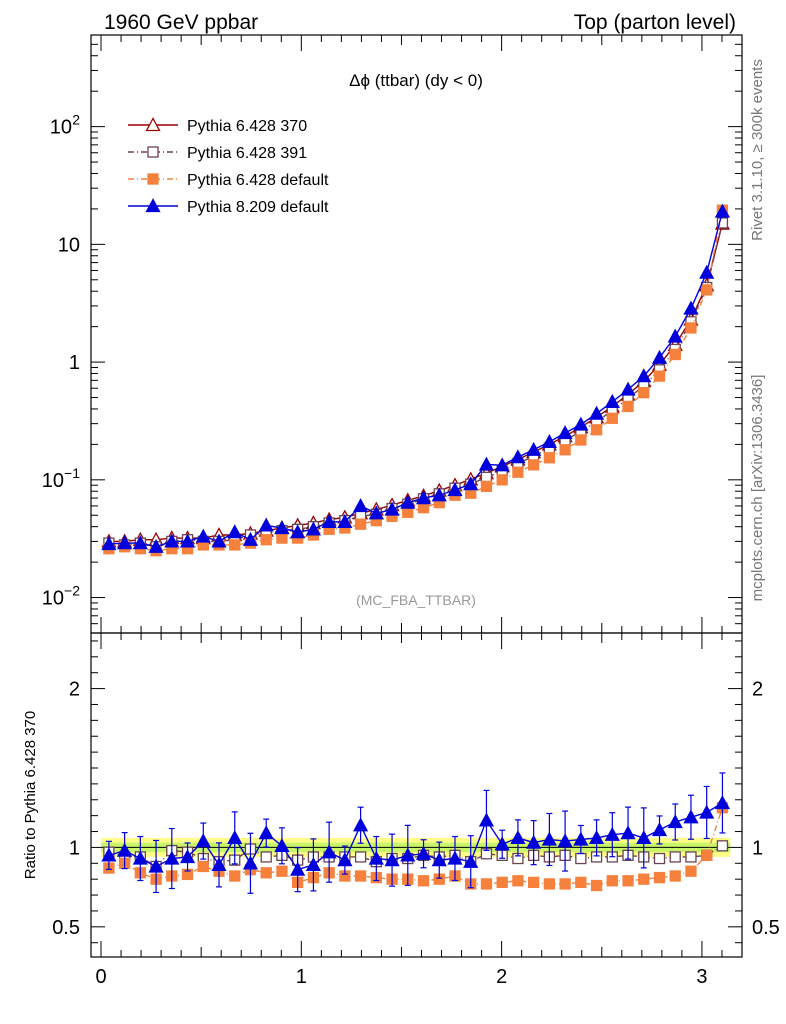 The height and width of the screenshot is (1024, 786). Describe the element at coordinates (757, 488) in the screenshot. I see `mcplots-label: mcplots.cern.ch [arXiv:1306.3436]` at that location.